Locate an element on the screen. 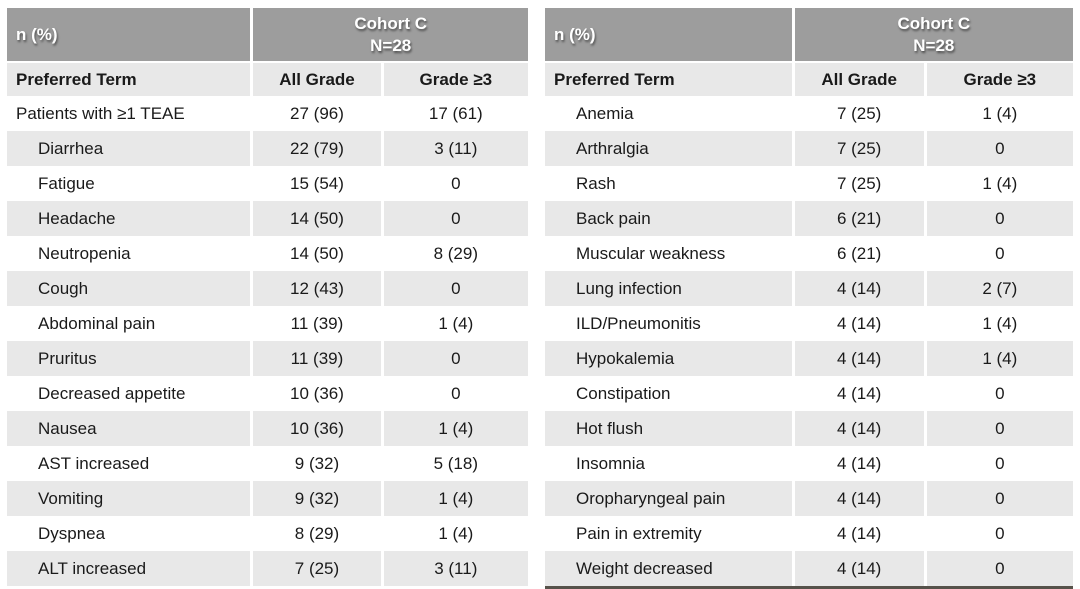 The height and width of the screenshot is (589, 1080). table-row: Insomnia 4 (14) 0 is located at coordinates (809, 463).